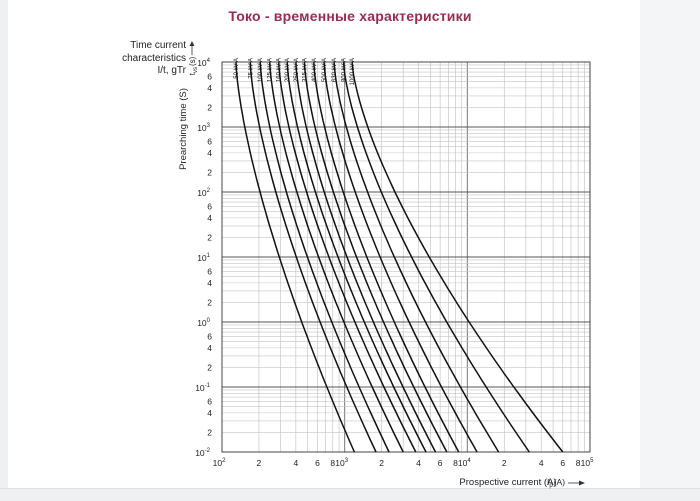 The width and height of the screenshot is (700, 501). I want to click on chart-description: Time current characteristics I/t, gTr, so click(138, 59).